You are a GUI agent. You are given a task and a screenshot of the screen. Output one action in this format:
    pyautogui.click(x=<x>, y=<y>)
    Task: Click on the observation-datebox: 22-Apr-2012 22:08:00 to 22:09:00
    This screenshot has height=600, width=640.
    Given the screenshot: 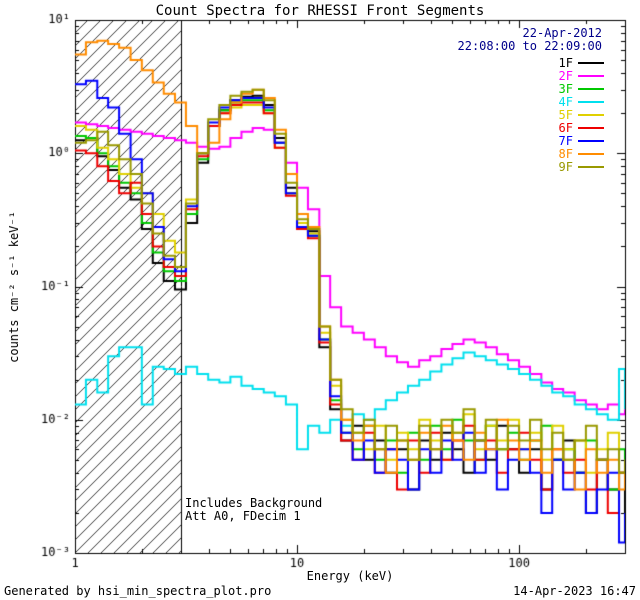 What is the action you would take?
    pyautogui.click(x=530, y=40)
    